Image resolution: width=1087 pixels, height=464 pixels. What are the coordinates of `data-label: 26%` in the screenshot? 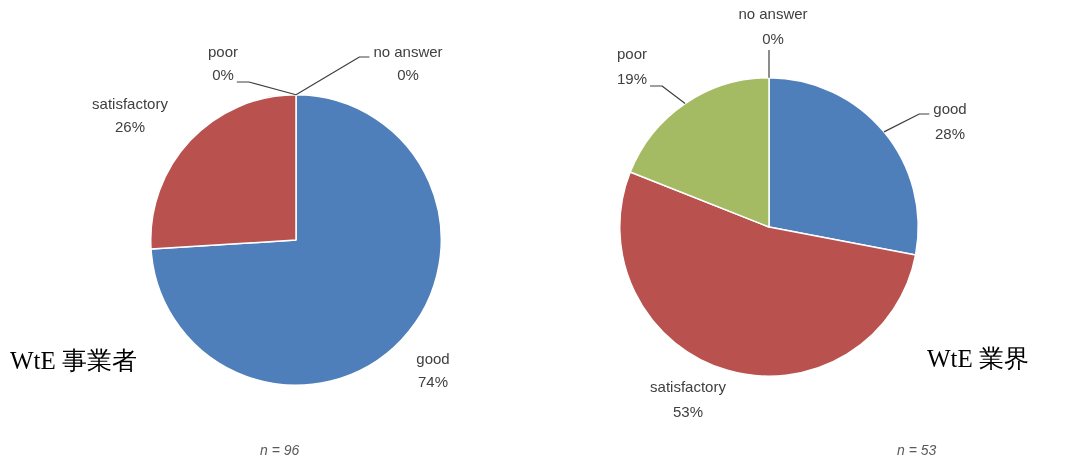 It's located at (130, 127).